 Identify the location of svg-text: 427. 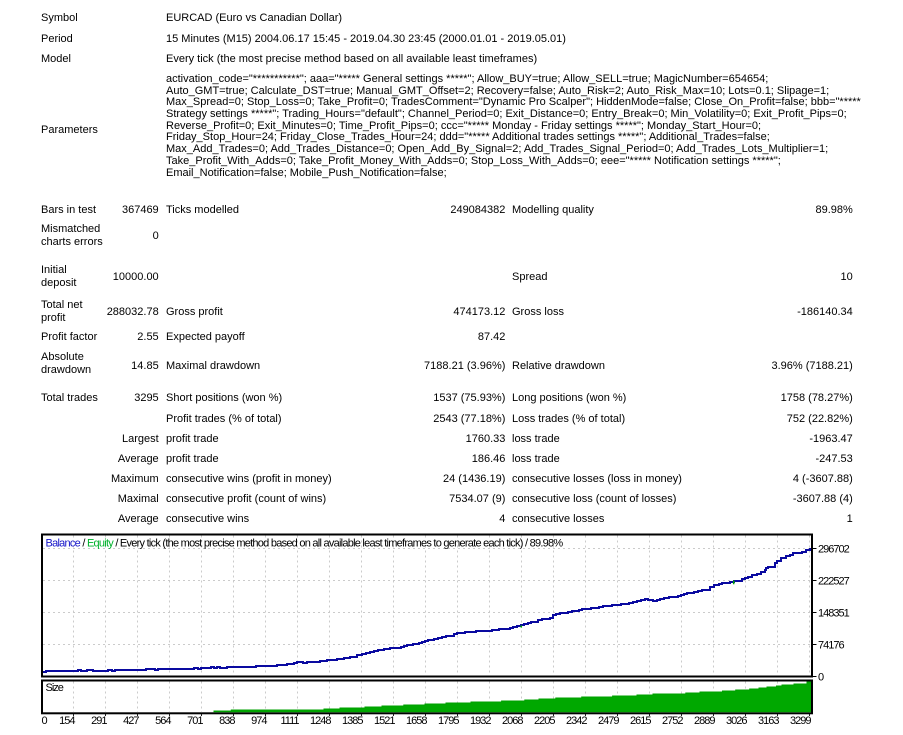
(131, 721).